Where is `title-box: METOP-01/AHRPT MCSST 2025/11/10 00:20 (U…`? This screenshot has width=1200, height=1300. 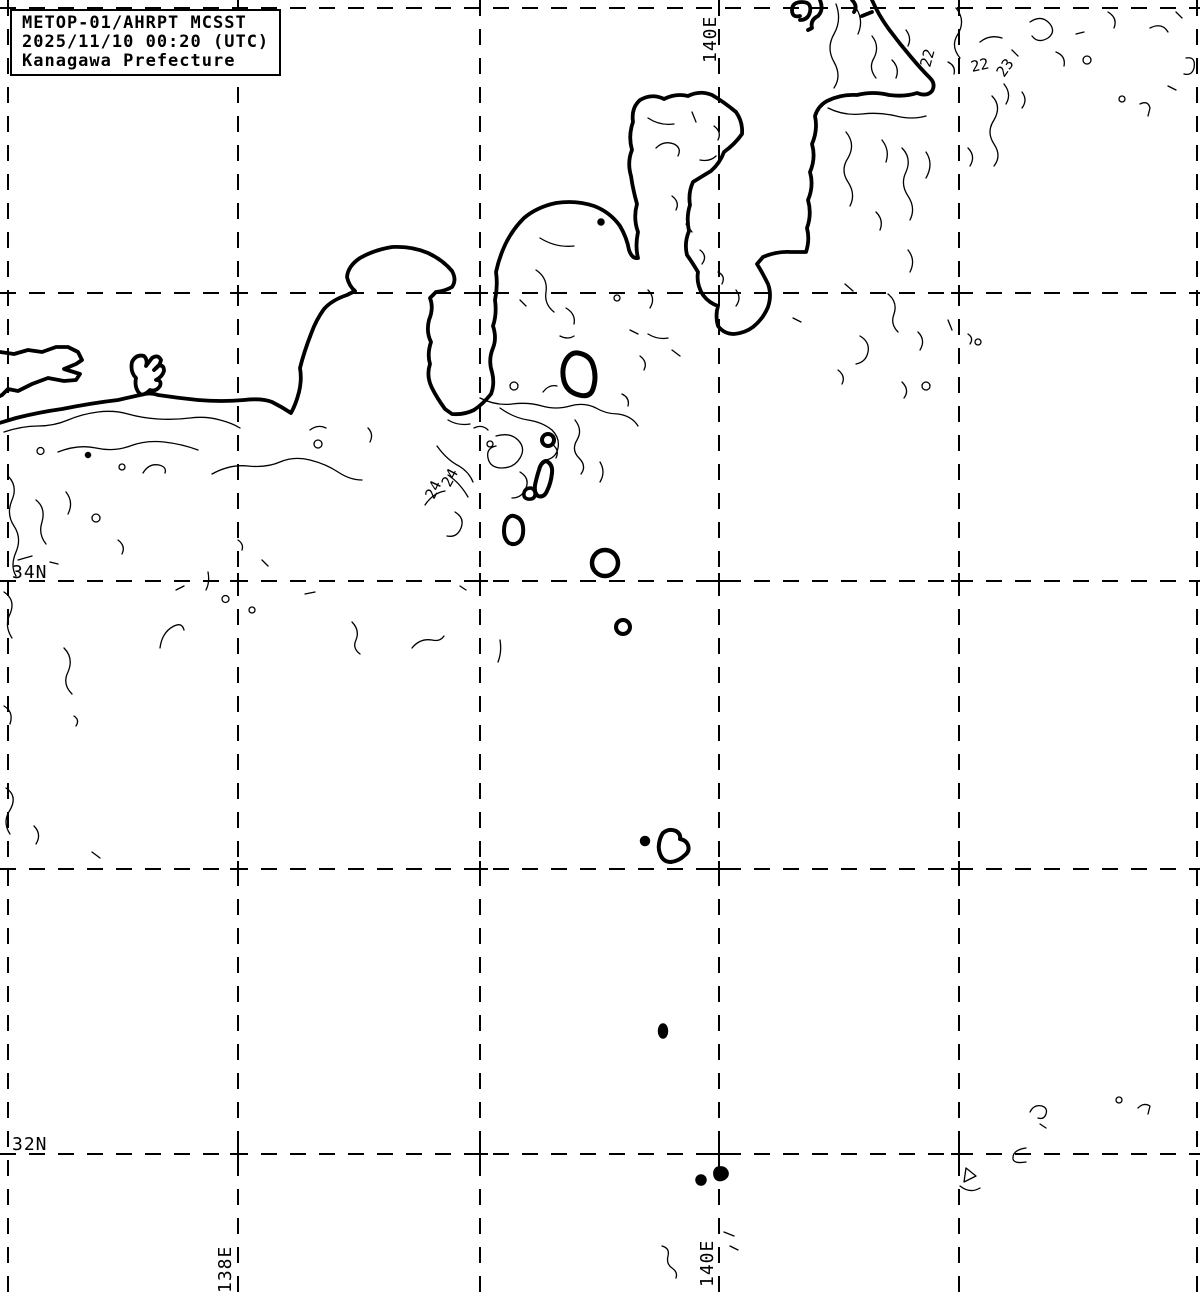 title-box: METOP-01/AHRPT MCSST 2025/11/10 00:20 (U… is located at coordinates (146, 42).